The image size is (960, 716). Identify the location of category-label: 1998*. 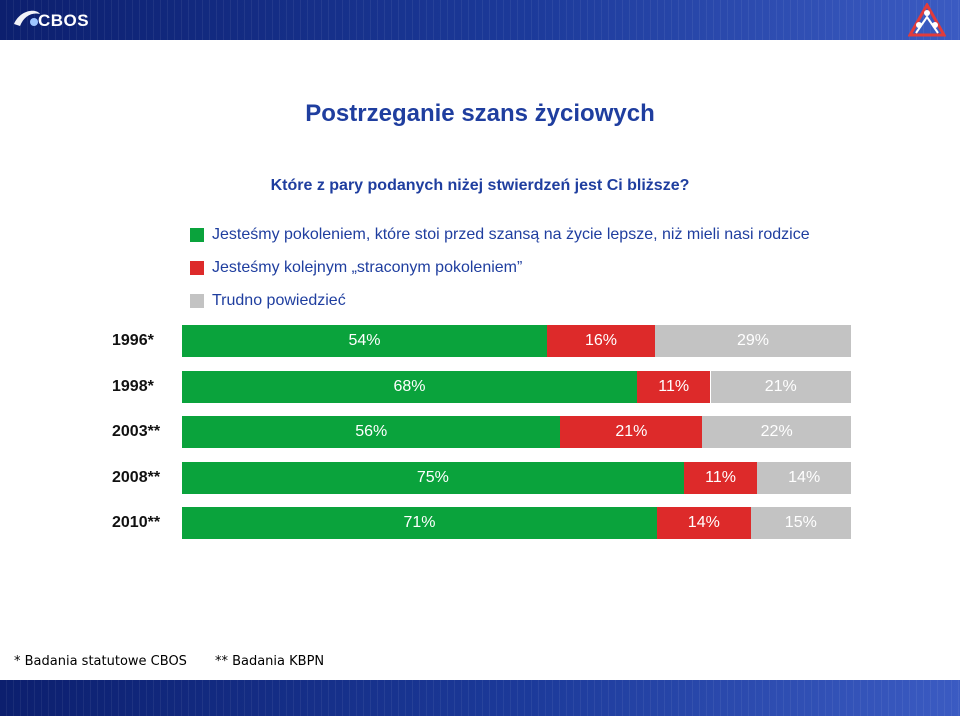
(133, 386).